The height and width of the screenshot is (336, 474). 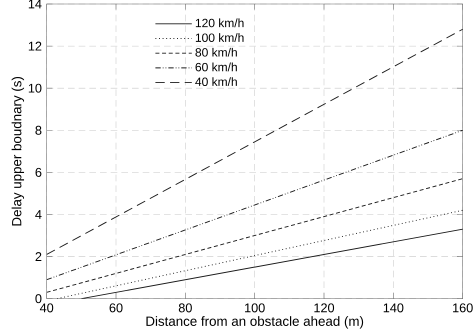 What do you see at coordinates (47, 307) in the screenshot?
I see `x-tick-label: 40` at bounding box center [47, 307].